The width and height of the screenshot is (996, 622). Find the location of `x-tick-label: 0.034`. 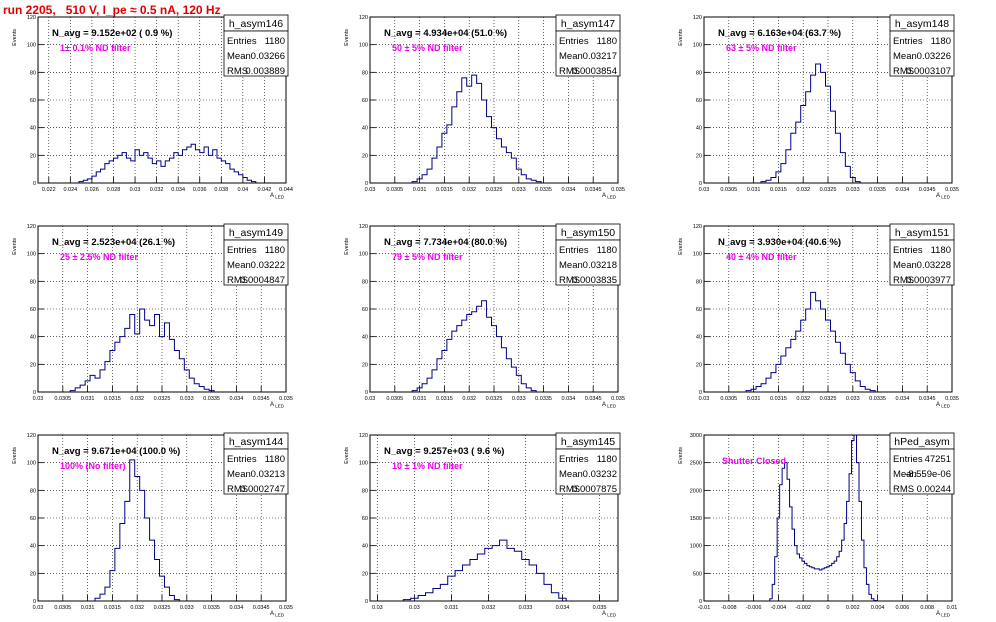

x-tick-label: 0.034 is located at coordinates (569, 190).